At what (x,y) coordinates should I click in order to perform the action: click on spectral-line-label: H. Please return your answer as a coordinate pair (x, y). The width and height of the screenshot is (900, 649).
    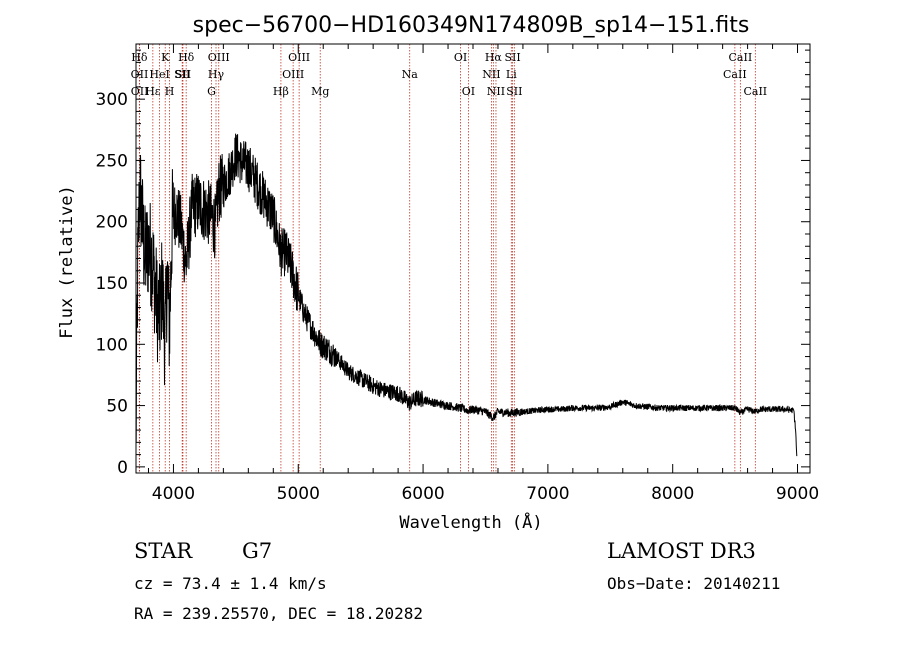
    Looking at the image, I should click on (170, 91).